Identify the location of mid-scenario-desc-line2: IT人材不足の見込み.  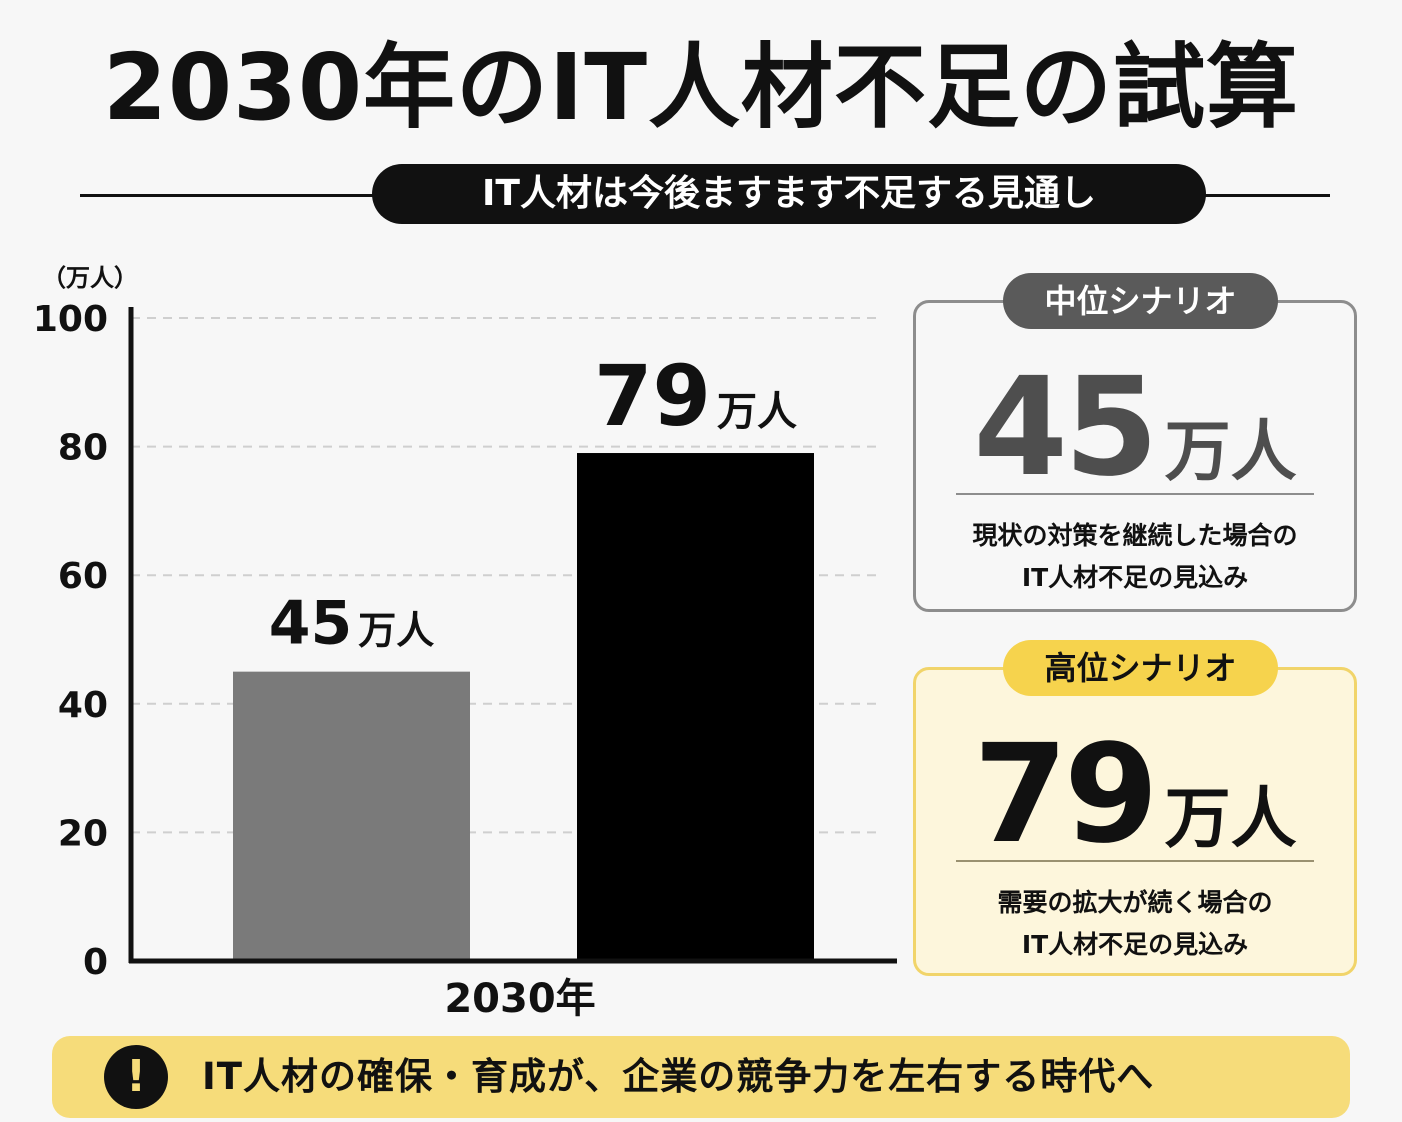
(1135, 577).